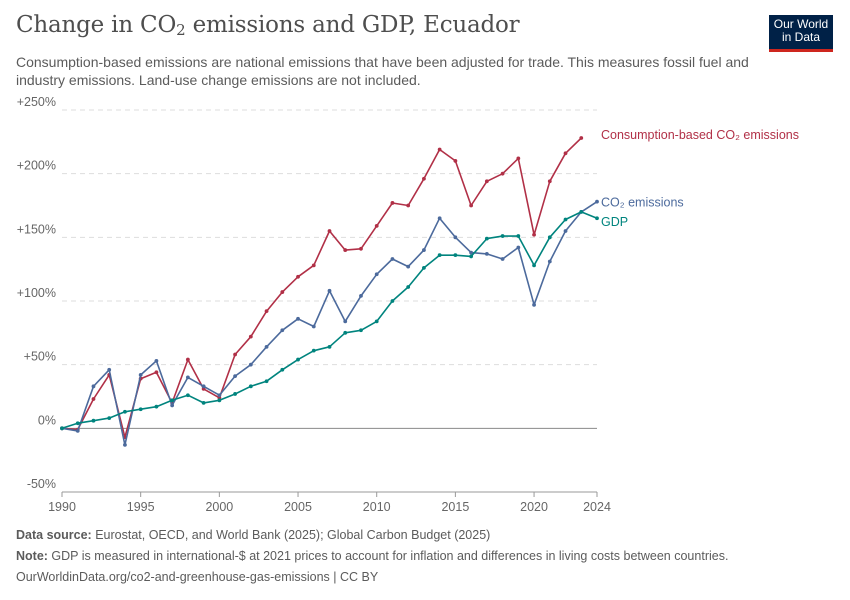 The height and width of the screenshot is (600, 850). I want to click on y-tick-label: +100%, so click(36, 293).